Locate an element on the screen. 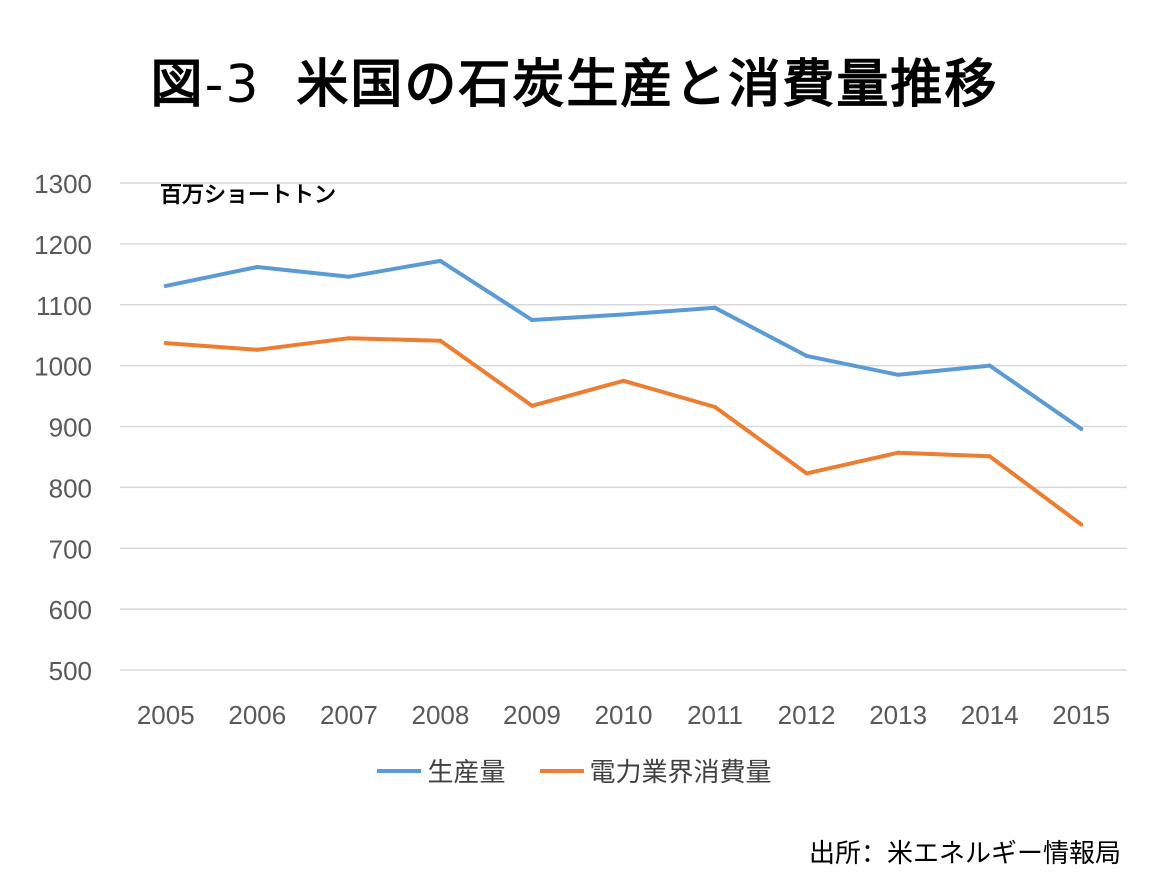 This screenshot has width=1149, height=883. x-tick-label: 2011 is located at coordinates (715, 715).